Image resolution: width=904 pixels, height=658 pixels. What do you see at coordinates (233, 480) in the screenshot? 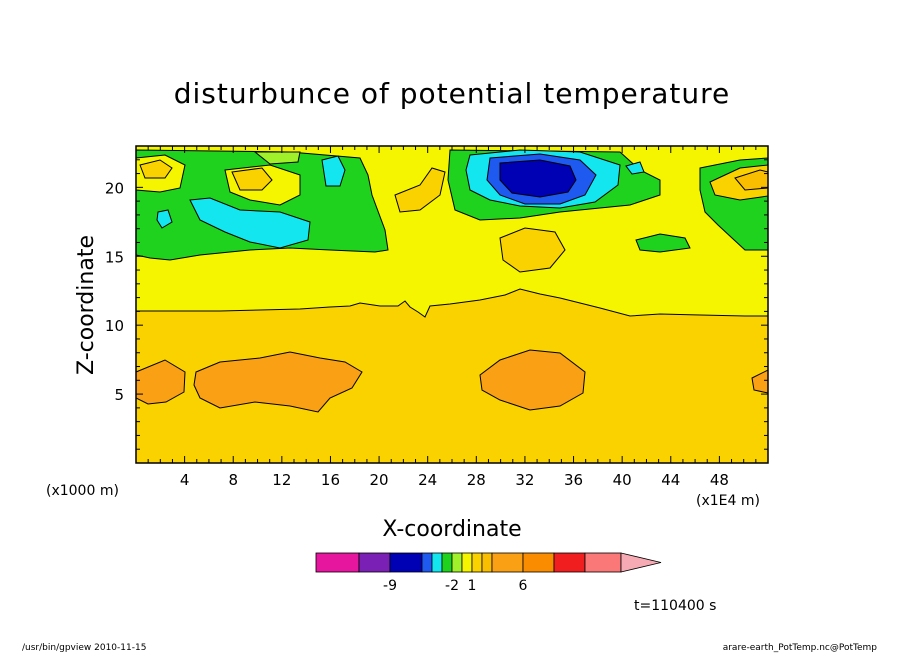
I see `x-tick-label: 8` at bounding box center [233, 480].